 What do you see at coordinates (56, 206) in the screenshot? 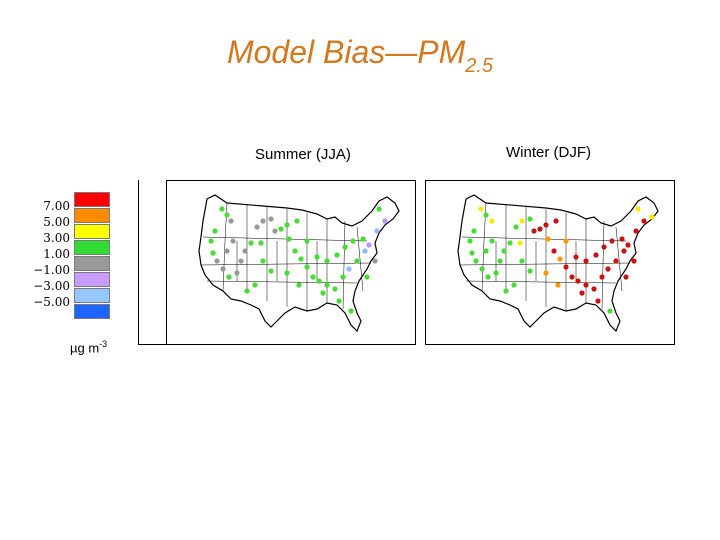
I see `legend-label: 7.00` at bounding box center [56, 206].